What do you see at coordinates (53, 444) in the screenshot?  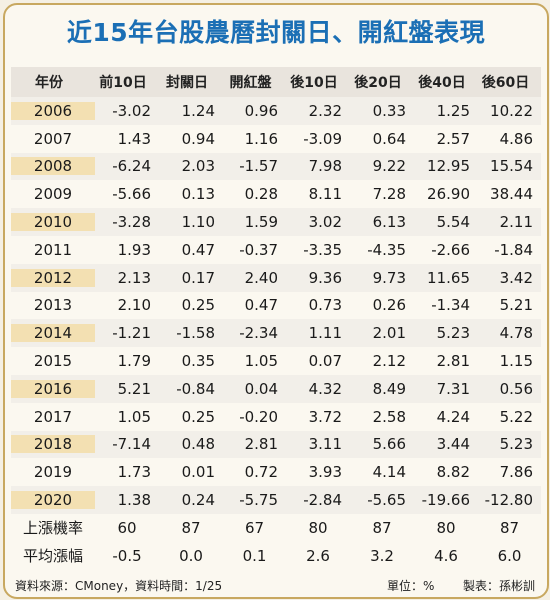 I see `year-cell: 2018` at bounding box center [53, 444].